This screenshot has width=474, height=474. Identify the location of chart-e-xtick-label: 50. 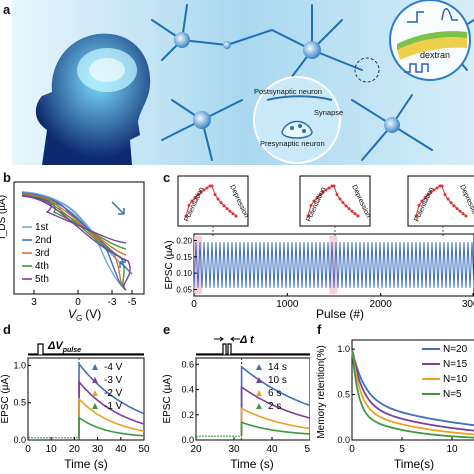
(307, 449).